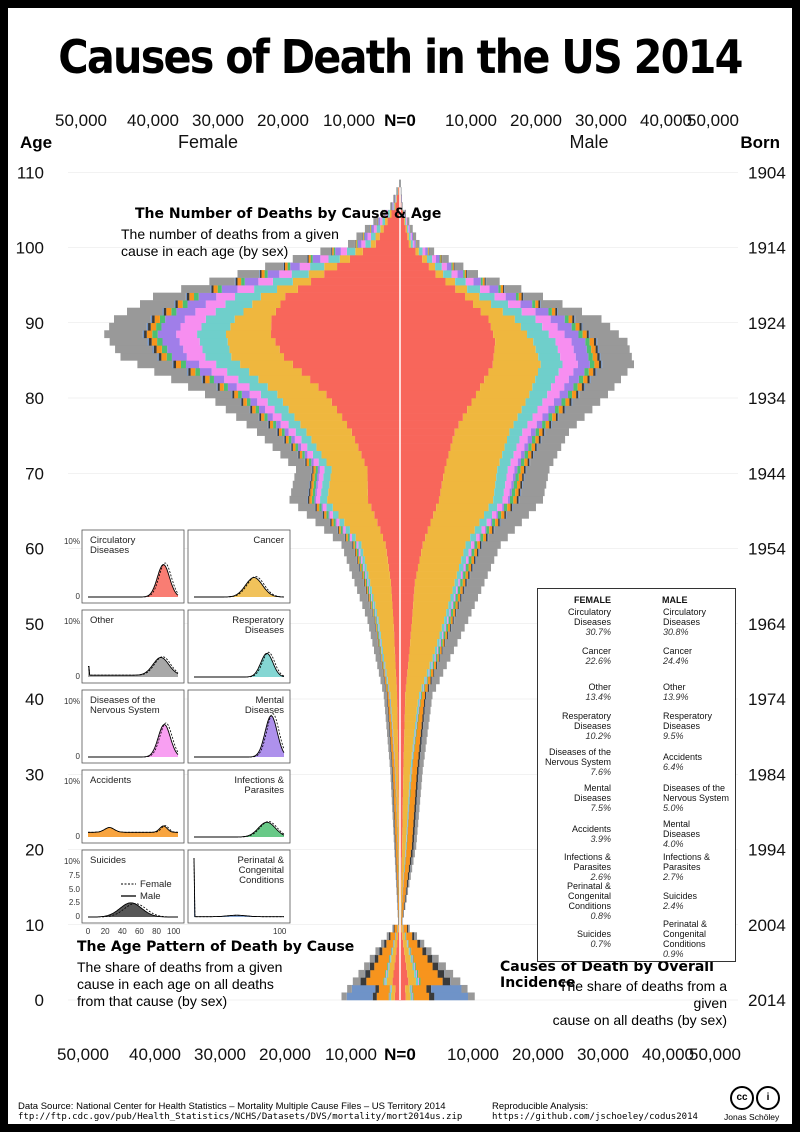 This screenshot has height=1132, width=800. Describe the element at coordinates (595, 1117) in the screenshot. I see `analysis-url: https://github.com/jschoeley/codus2014` at that location.